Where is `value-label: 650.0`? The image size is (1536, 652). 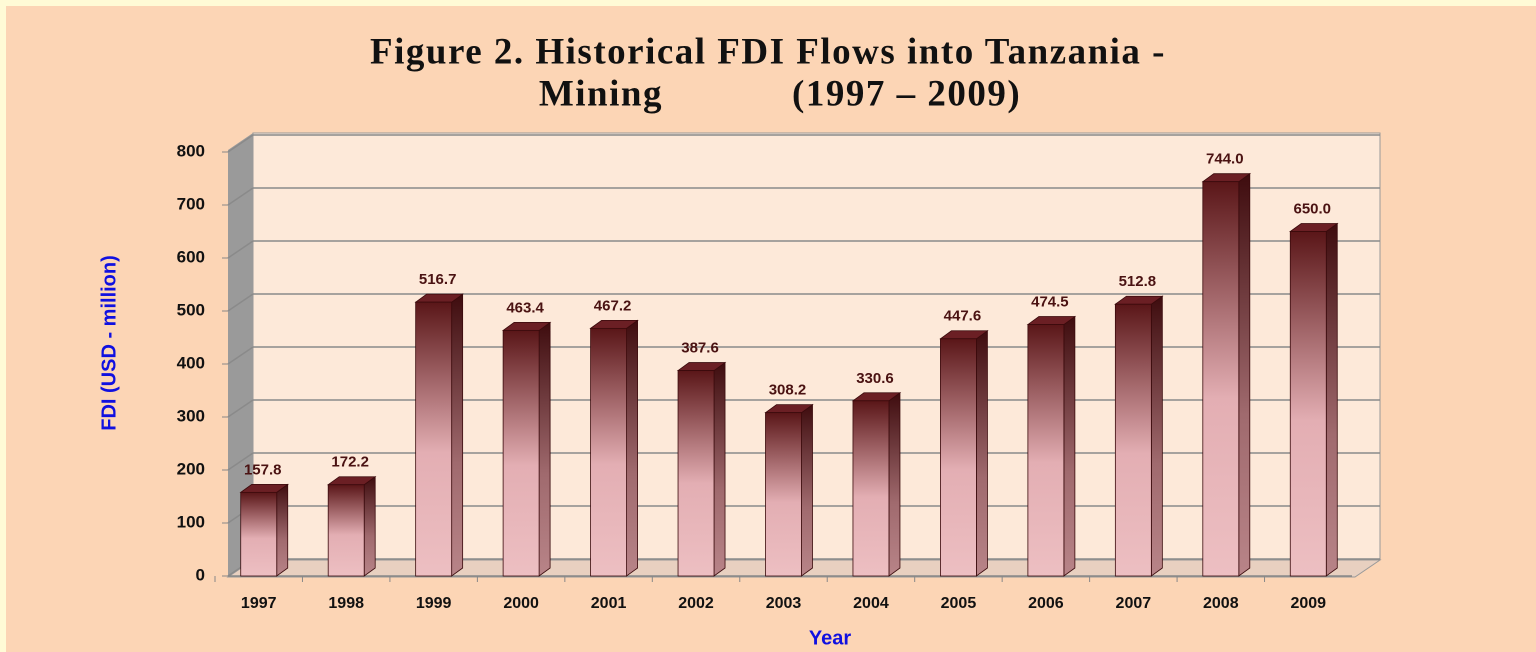 value-label: 650.0 is located at coordinates (1312, 208).